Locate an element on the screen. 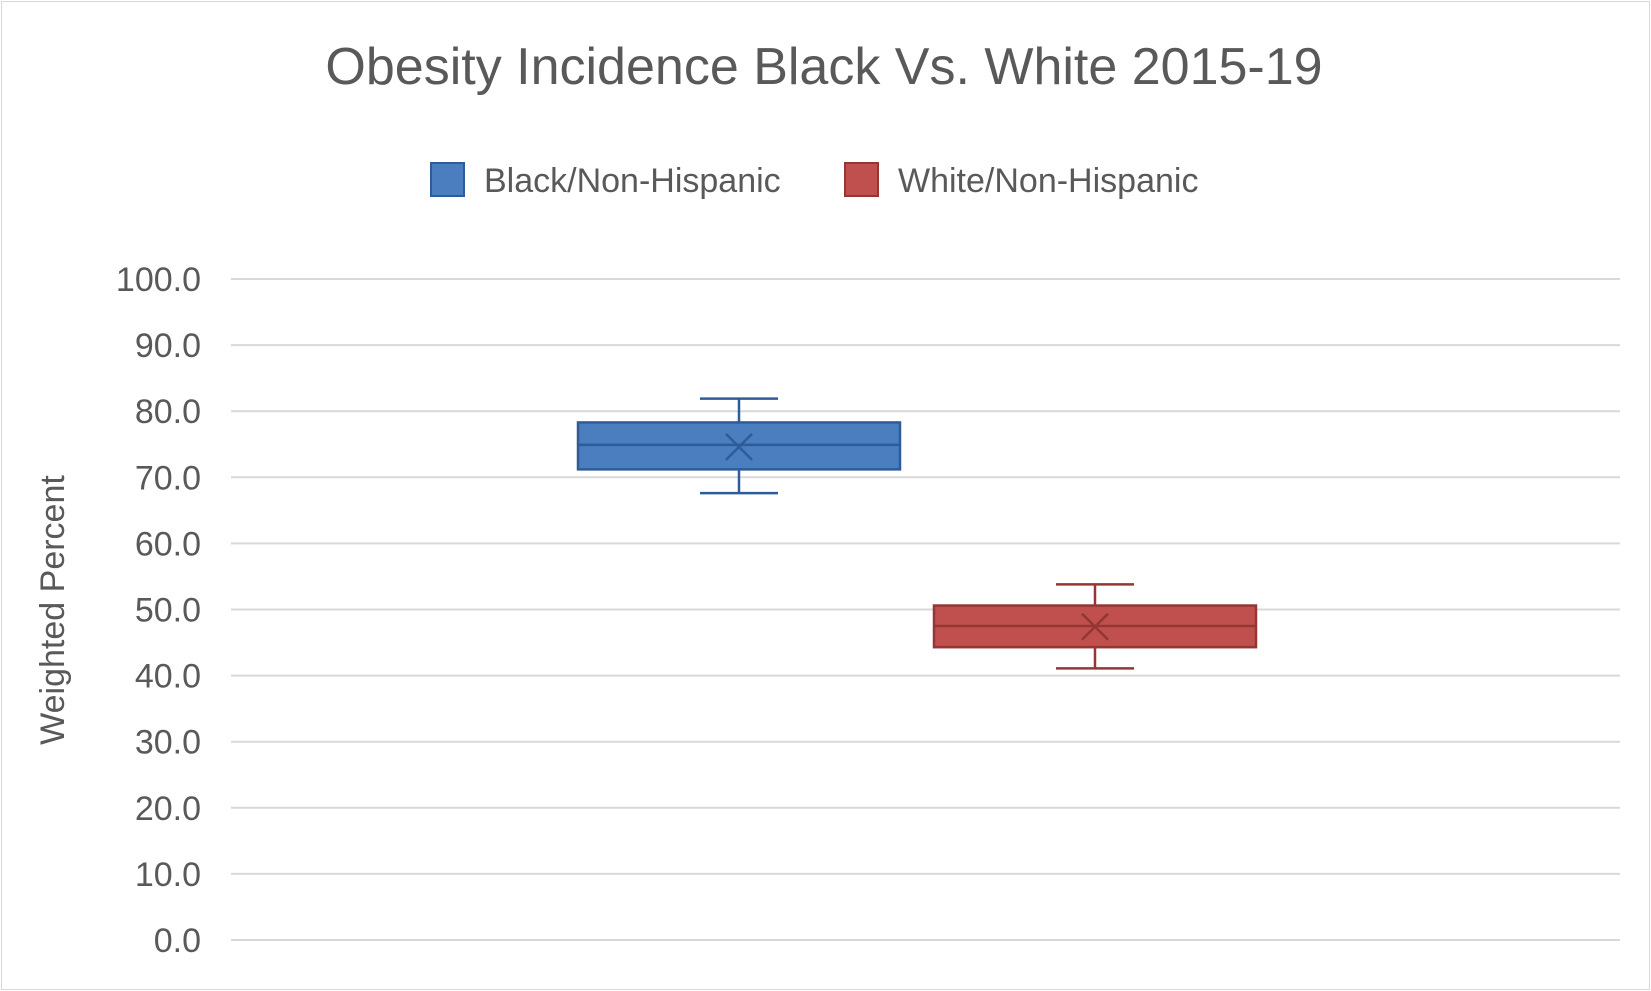 The image size is (1651, 991). y-tick-label: 80.0 is located at coordinates (168, 412).